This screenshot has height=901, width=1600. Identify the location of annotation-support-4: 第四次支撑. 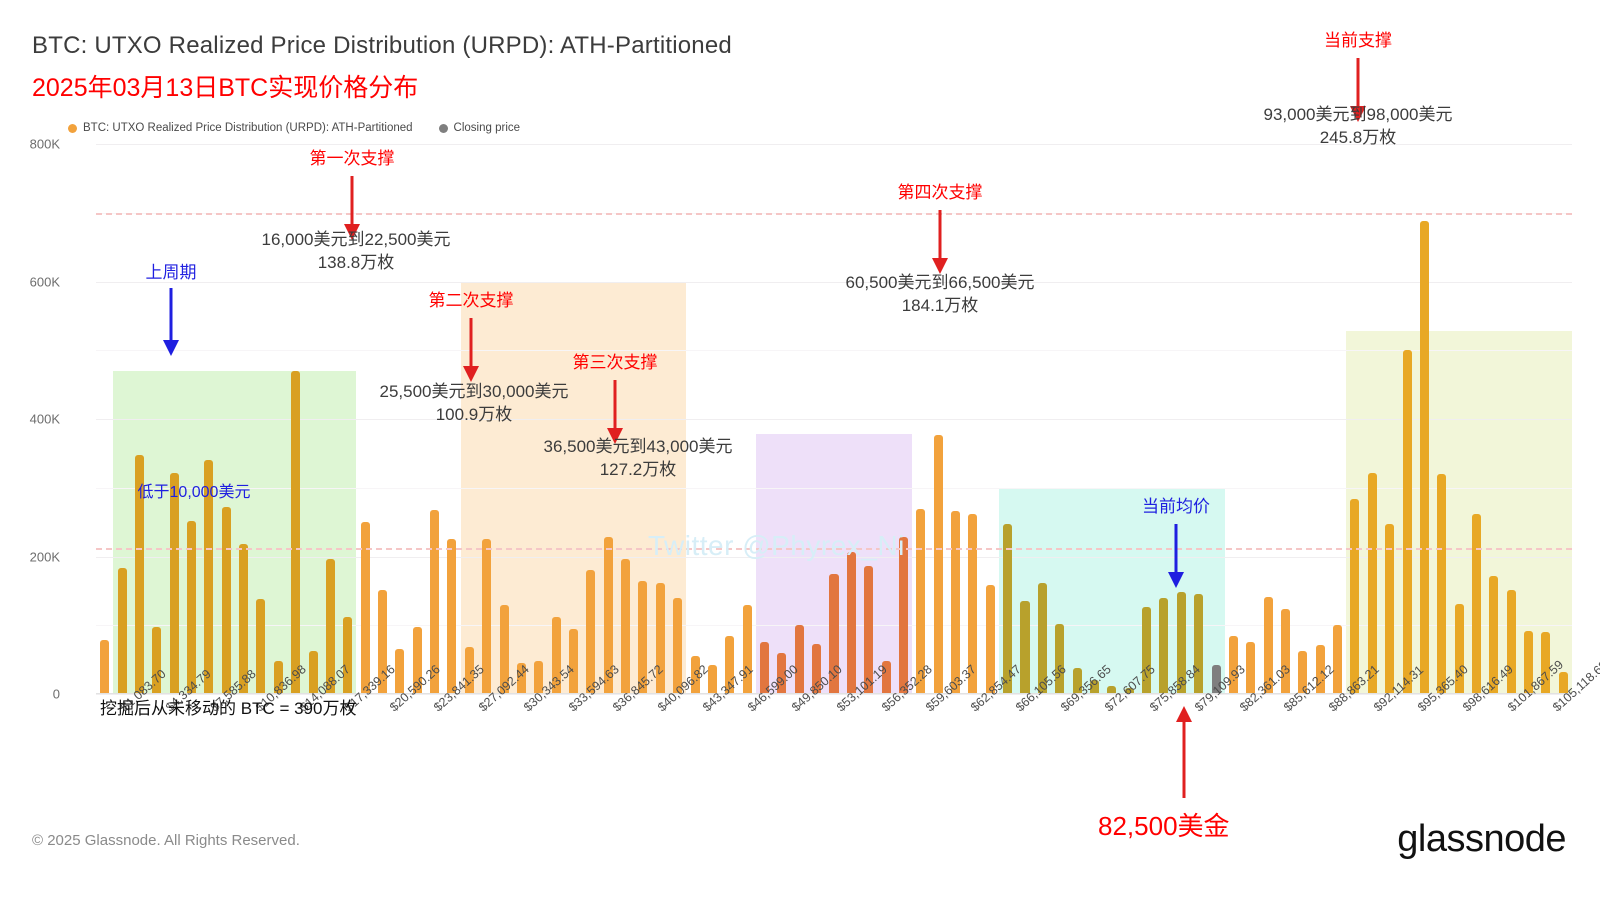
(940, 192).